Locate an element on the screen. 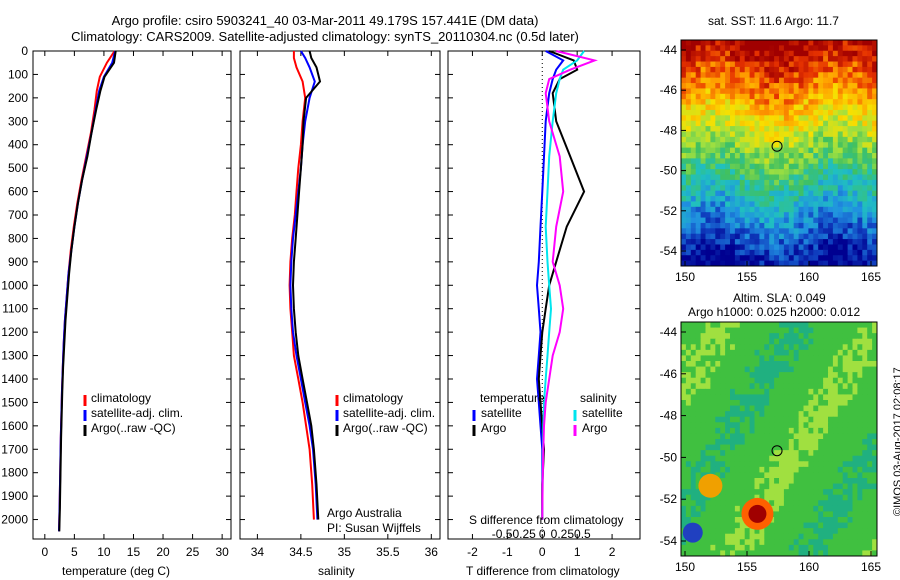 The image size is (900, 580). map2-ytick-label: -44 is located at coordinates (669, 332).